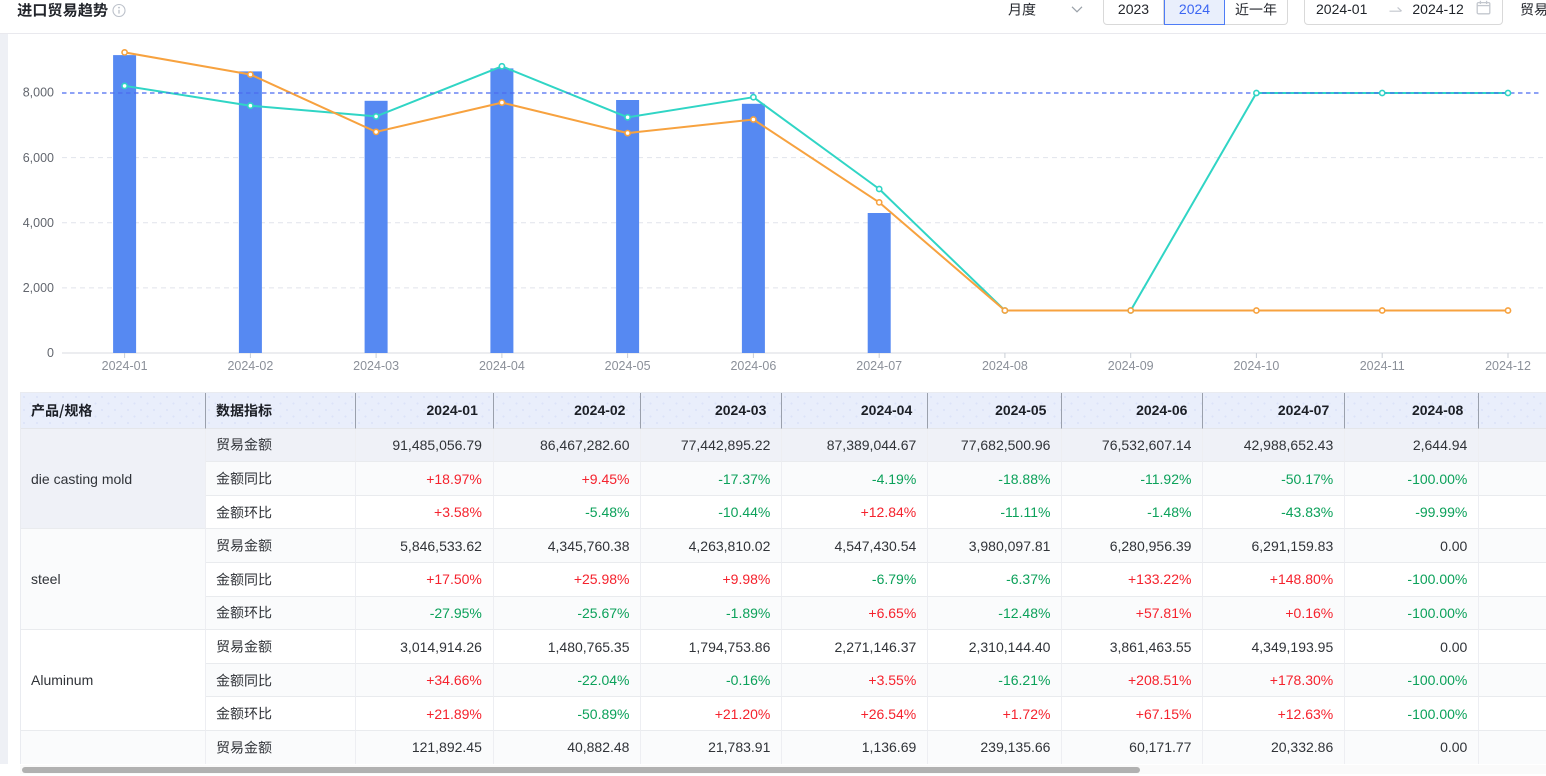 This screenshot has height=776, width=1546. What do you see at coordinates (879, 366) in the screenshot?
I see `svg-text: 2024-07` at bounding box center [879, 366].